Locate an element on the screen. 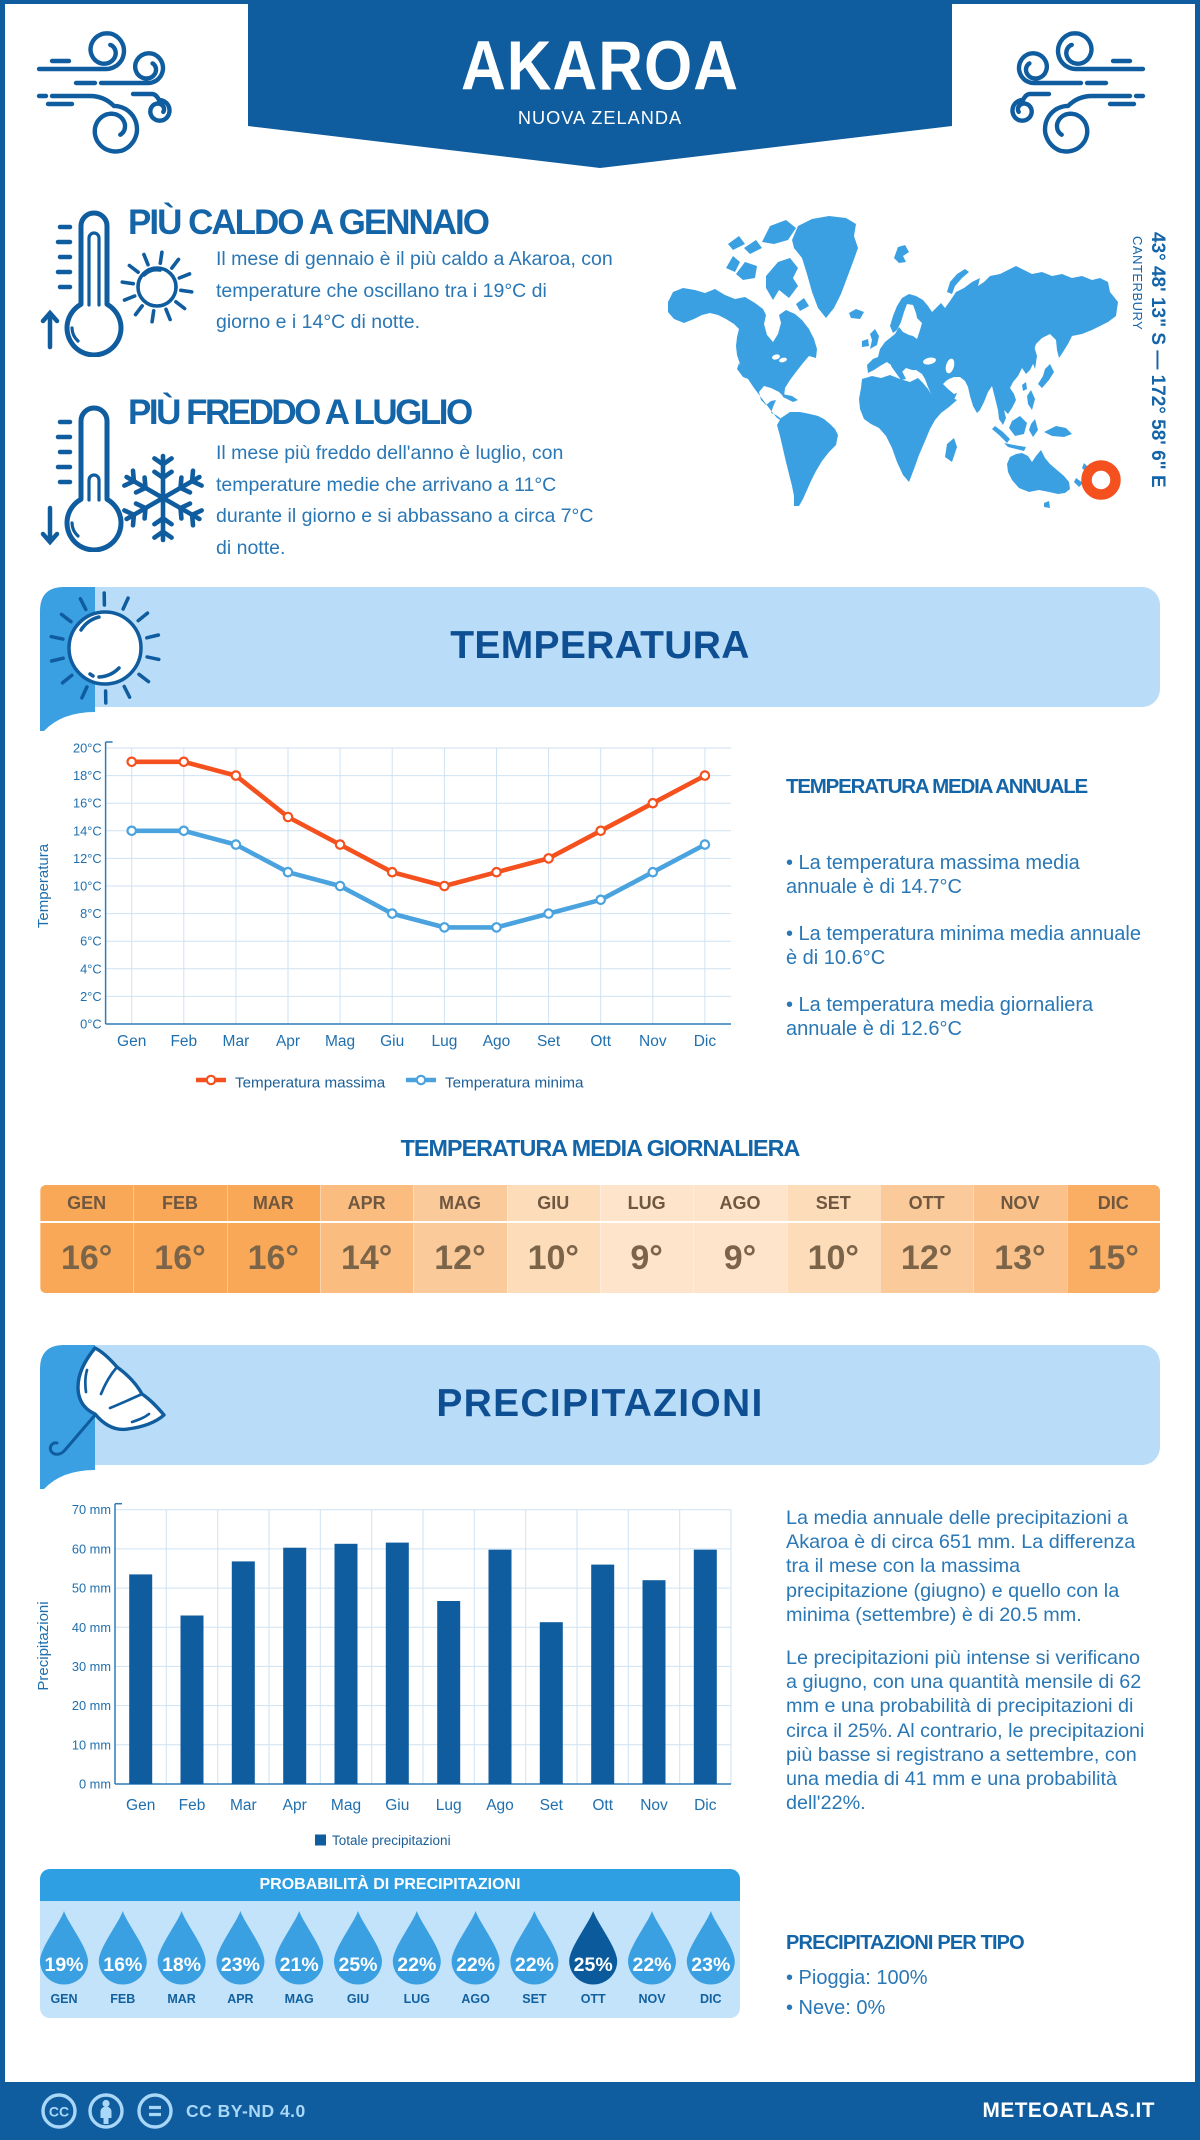 The image size is (1200, 2140). svg-text: 16% is located at coordinates (122, 1965).